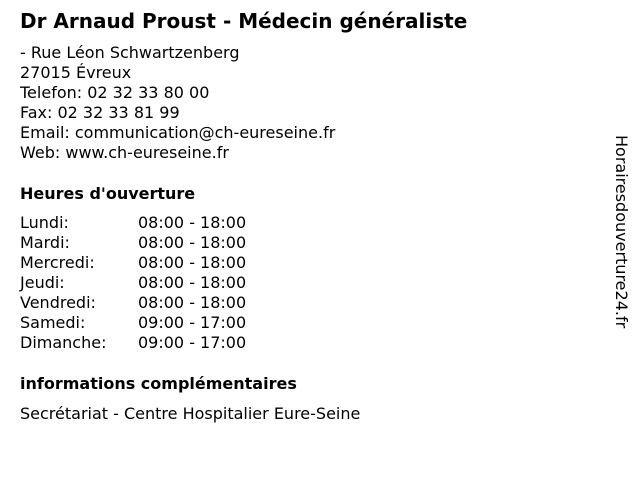 Image resolution: width=640 pixels, height=480 pixels. Describe the element at coordinates (58, 302) in the screenshot. I see `day: Vendredi:` at that location.